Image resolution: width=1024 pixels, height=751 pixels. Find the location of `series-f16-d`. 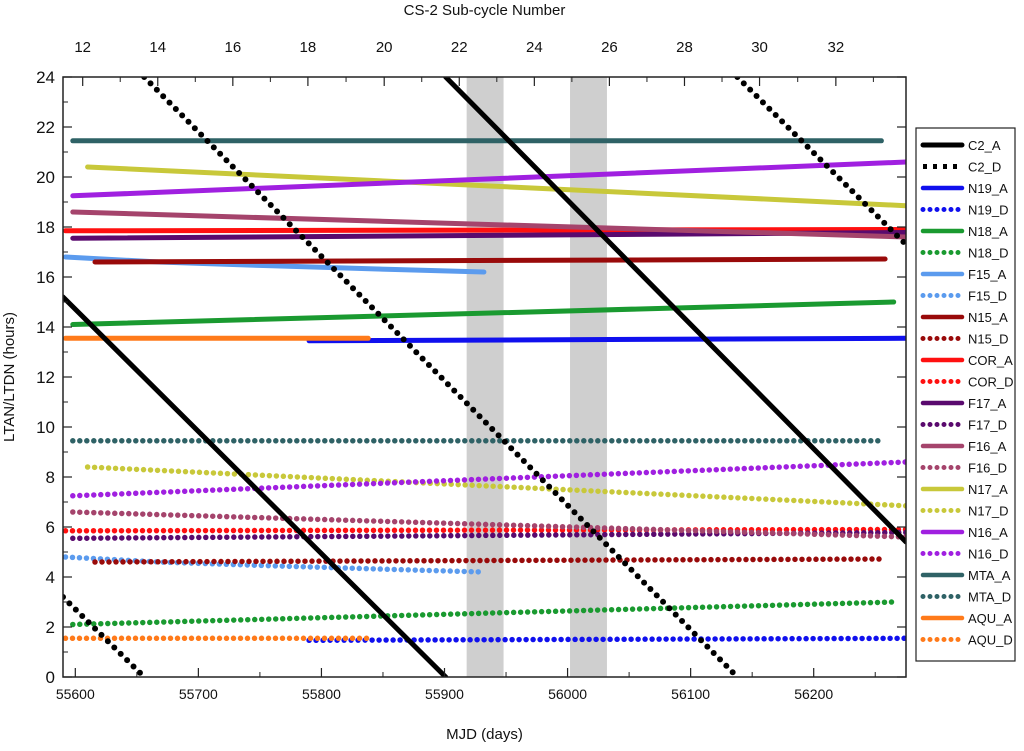

series-f16-d is located at coordinates (488, 524).